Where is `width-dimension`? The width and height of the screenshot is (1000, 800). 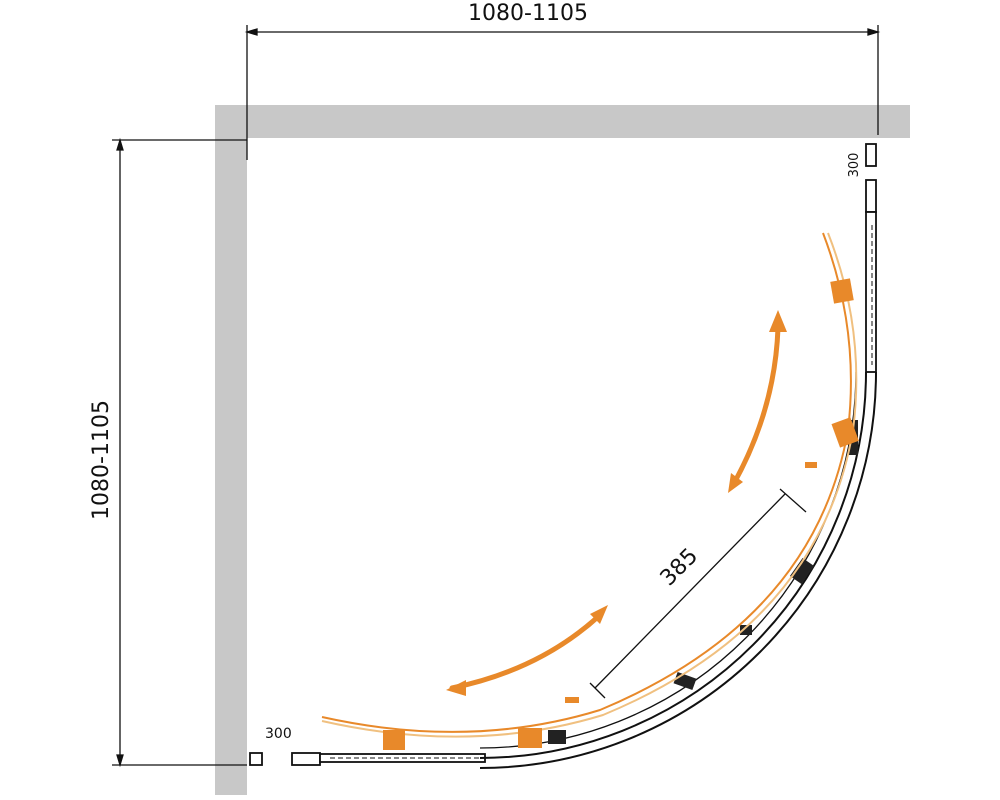
width-dimension is located at coordinates (562, 92).